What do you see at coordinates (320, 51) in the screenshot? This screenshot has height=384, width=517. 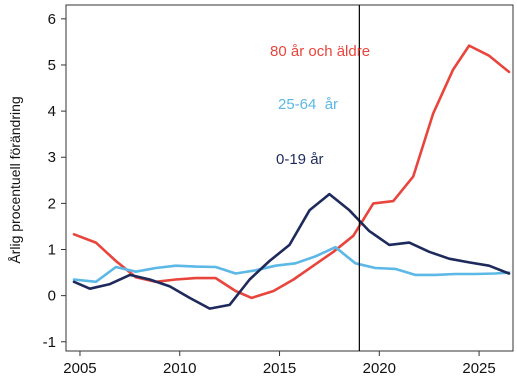 I see `series-label-0: 80 år och äldre` at bounding box center [320, 51].